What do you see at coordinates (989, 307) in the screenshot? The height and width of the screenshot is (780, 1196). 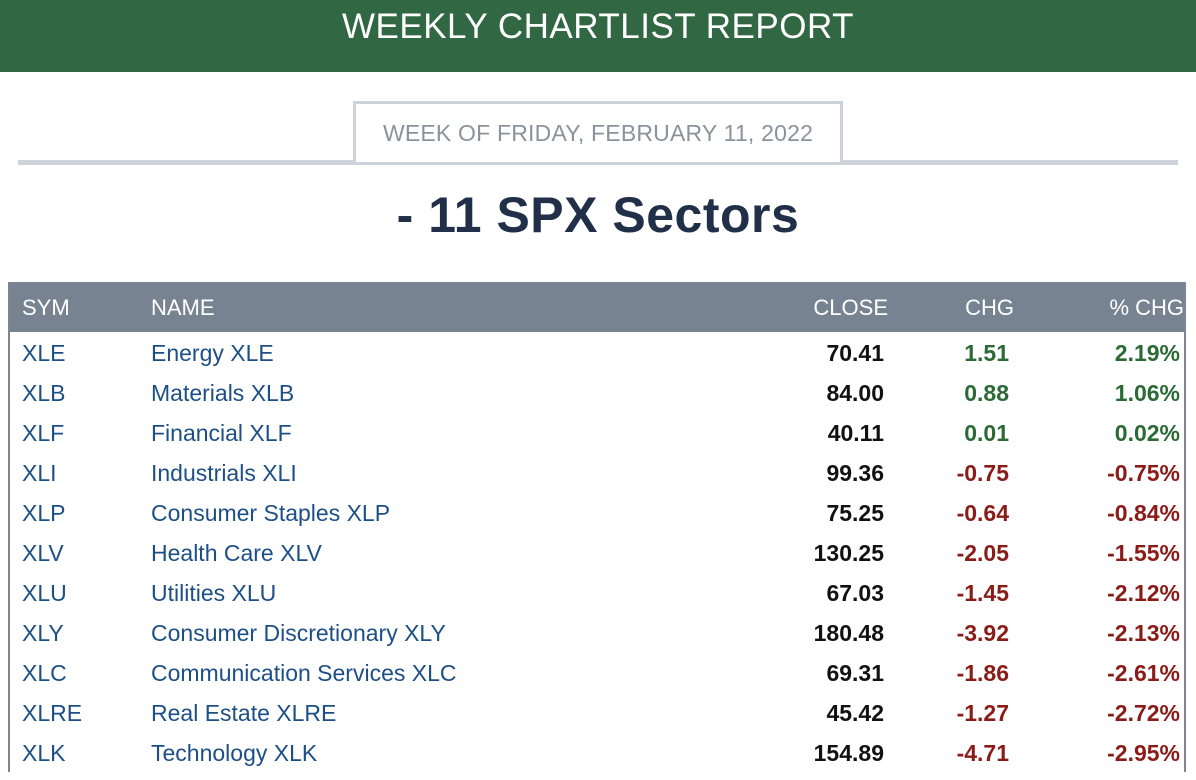 I see `column-header-chg: CHG` at bounding box center [989, 307].